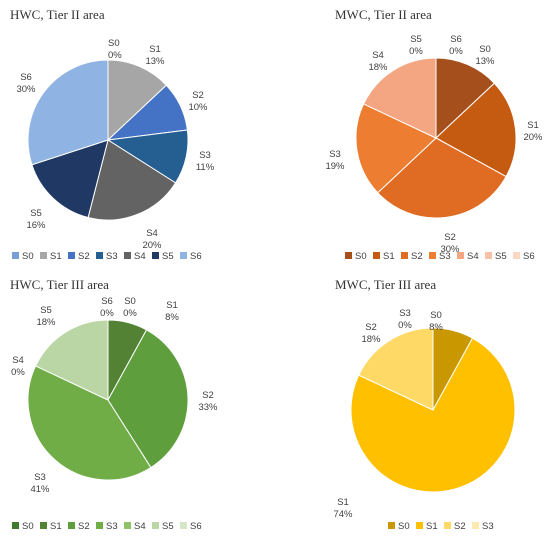 This screenshot has height=540, width=550. What do you see at coordinates (205, 161) in the screenshot?
I see `slice-label-s3: S3 11%` at bounding box center [205, 161].